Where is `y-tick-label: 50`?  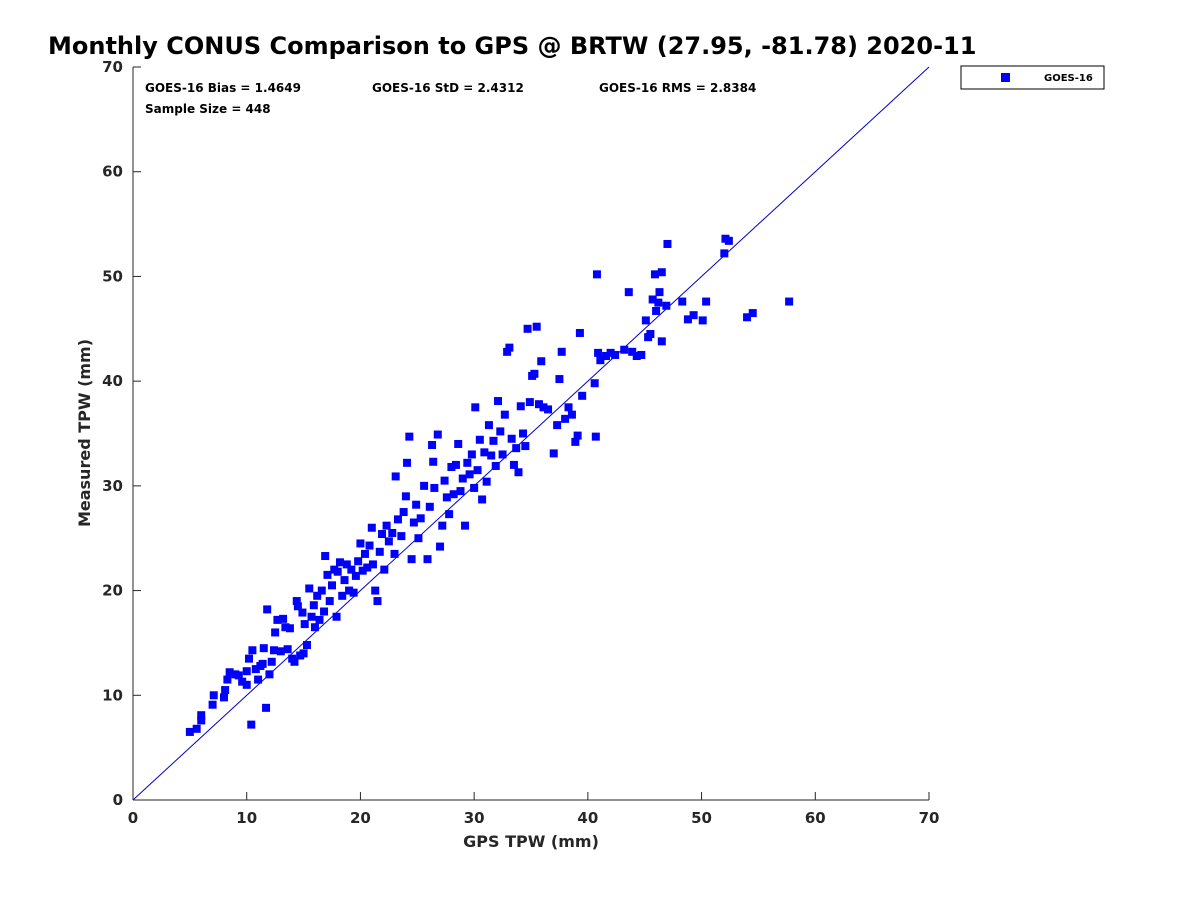
y-tick-label: 50 is located at coordinates (112, 276).